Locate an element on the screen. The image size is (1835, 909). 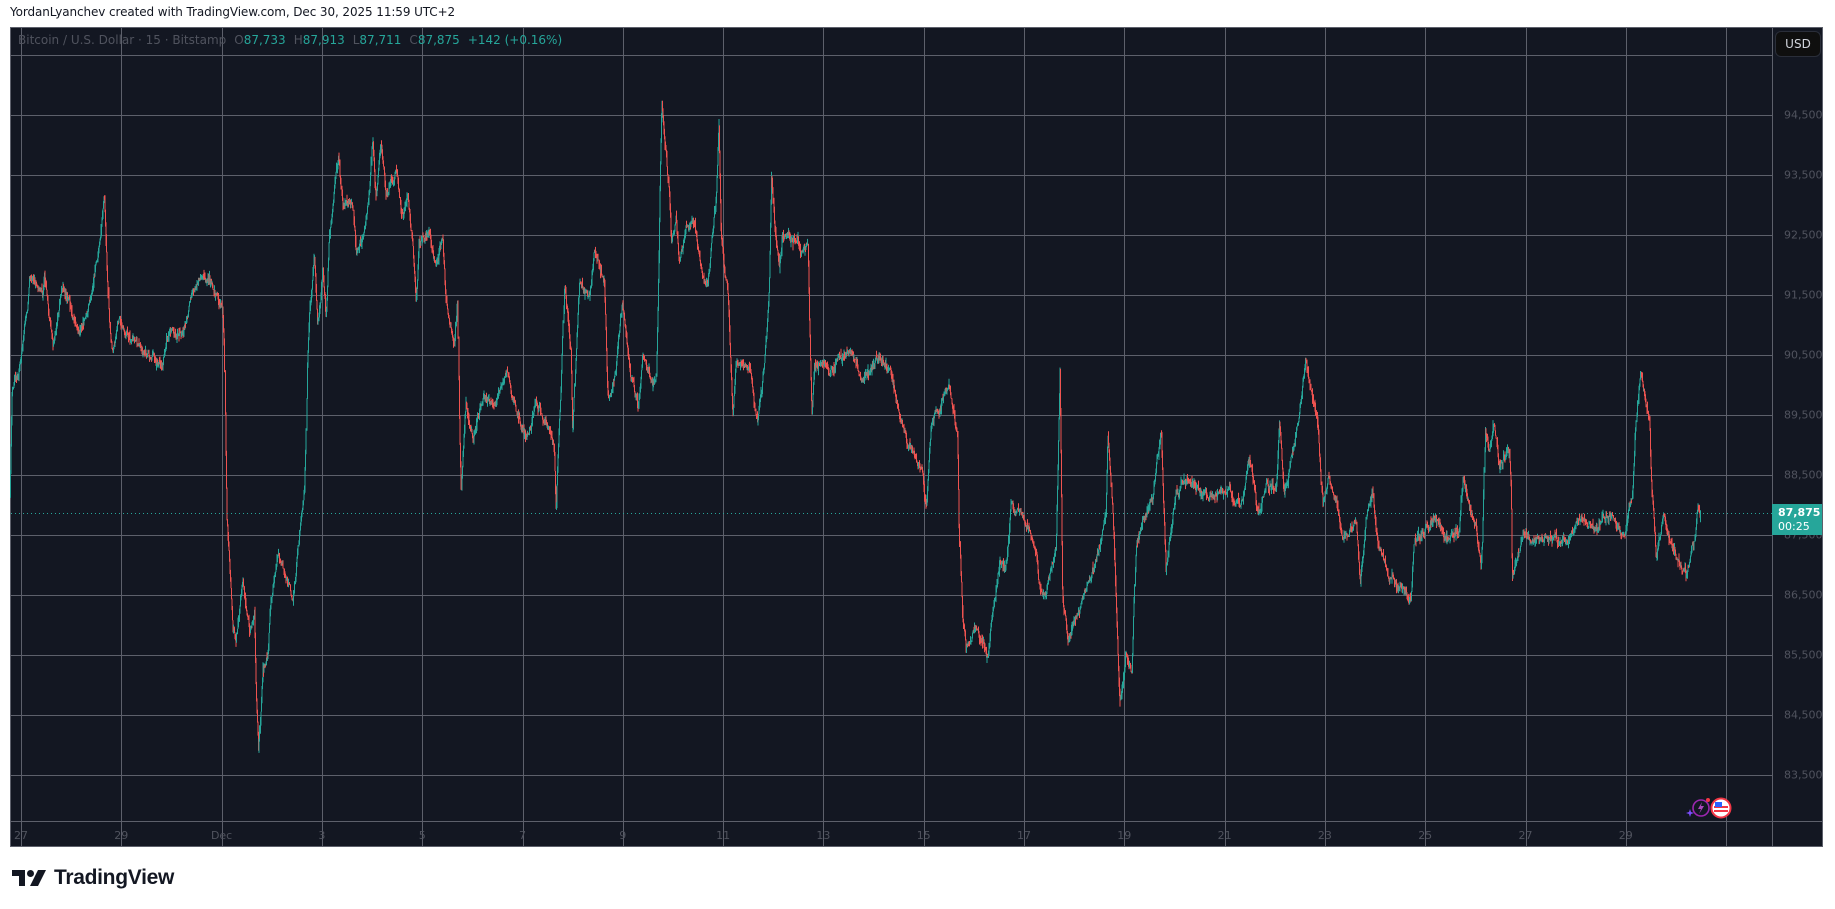
close-label: C is located at coordinates (413, 40).